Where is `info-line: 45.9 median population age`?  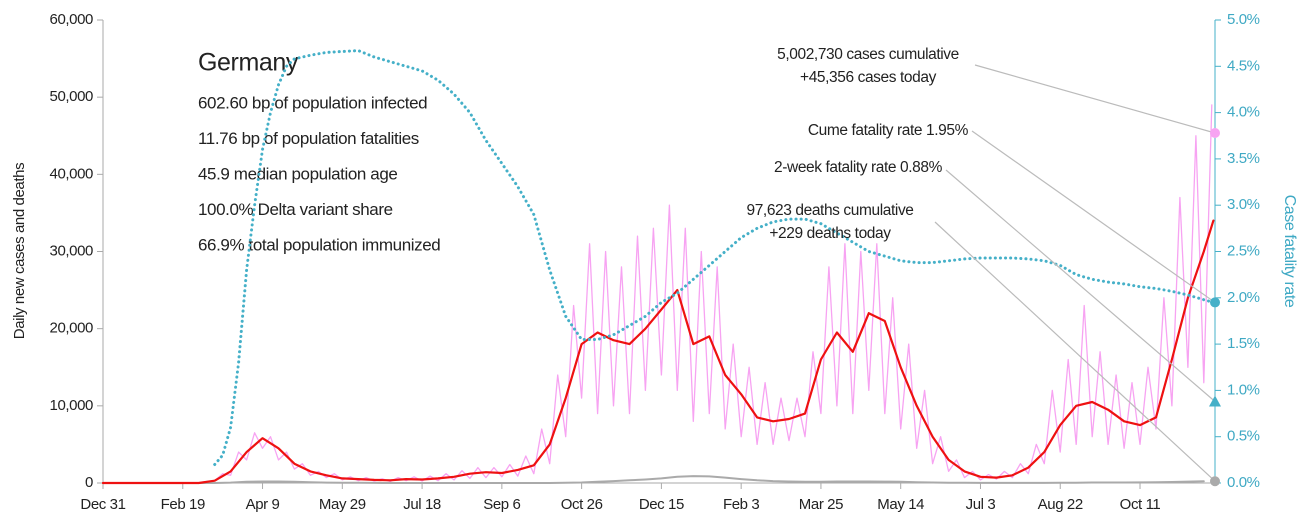 info-line: 45.9 median population age is located at coordinates (297, 173).